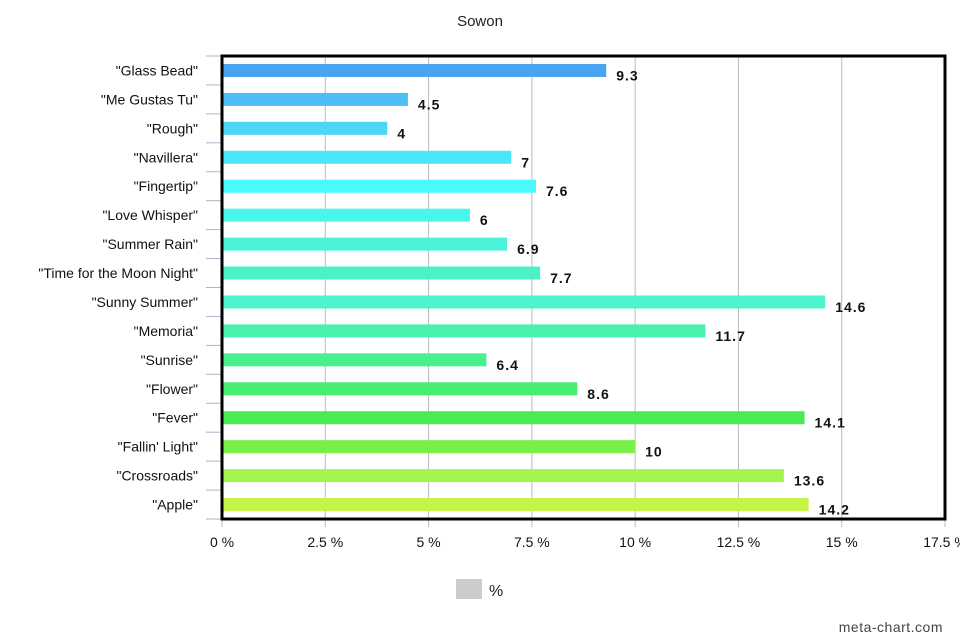 The image size is (960, 640). What do you see at coordinates (325, 542) in the screenshot?
I see `x-tick-label: 2.5 %` at bounding box center [325, 542].